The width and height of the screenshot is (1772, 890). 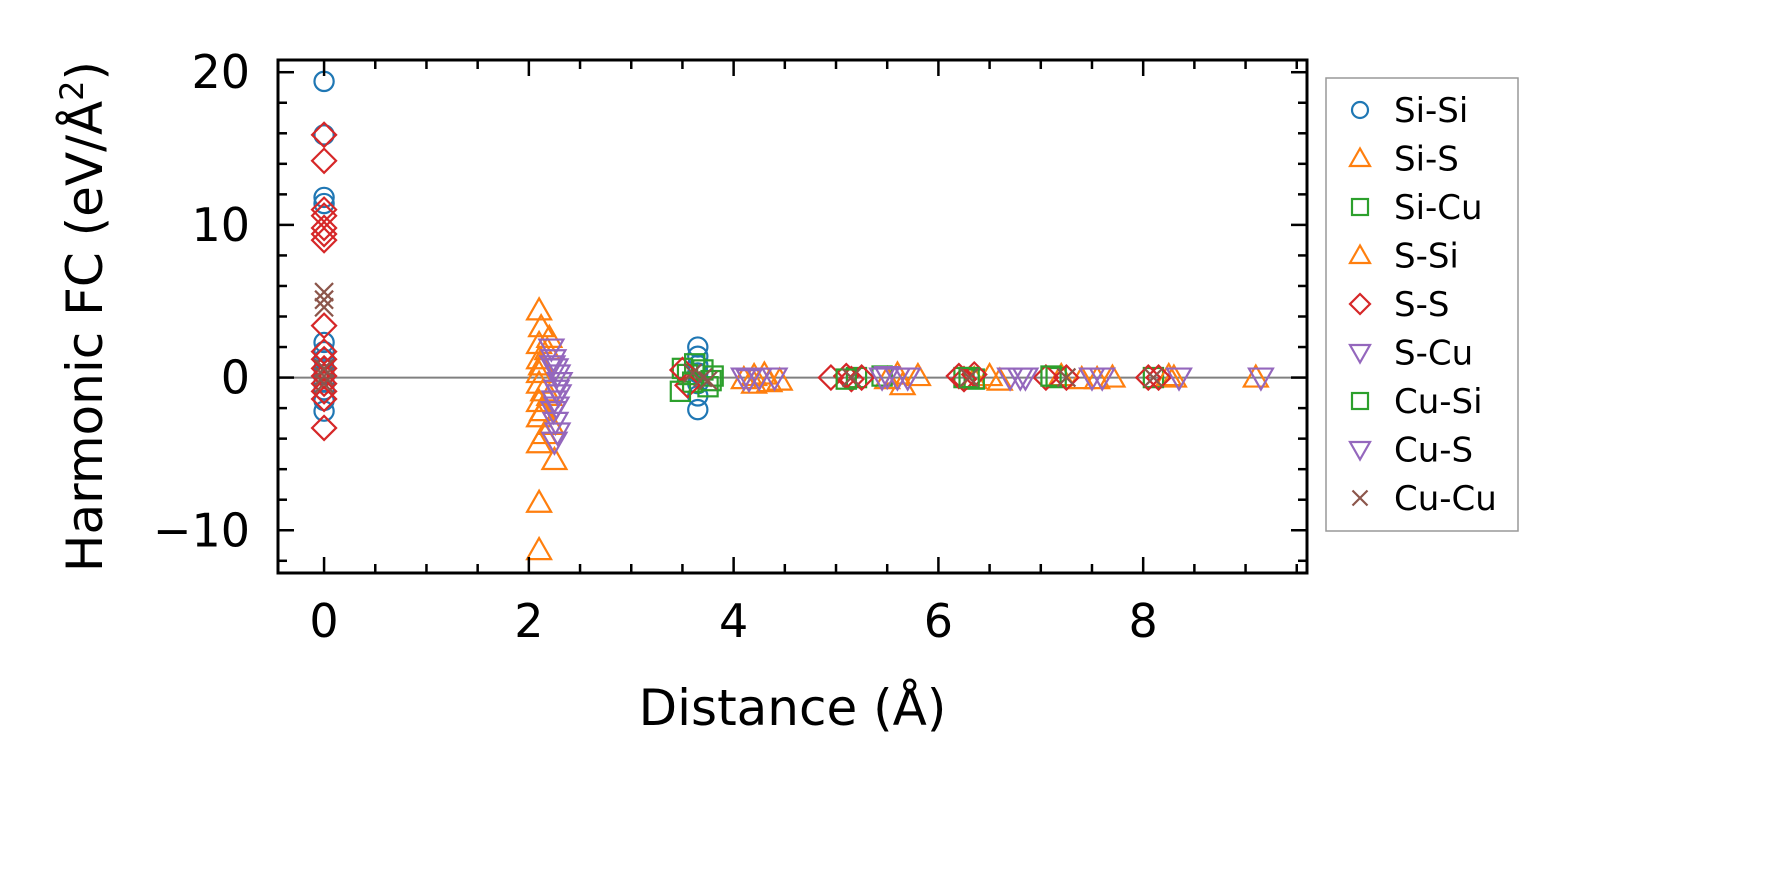 I want to click on legend-label: Cu-Si, so click(x=1438, y=402).